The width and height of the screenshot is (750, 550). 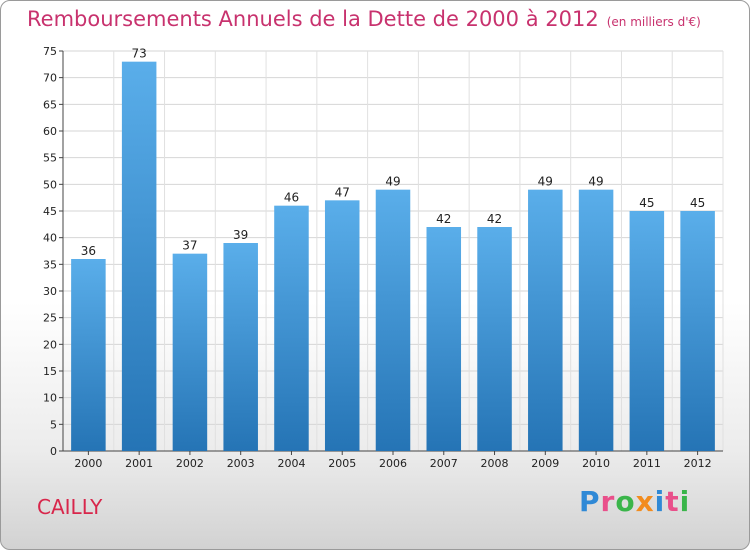 What do you see at coordinates (50, 211) in the screenshot?
I see `y-tick-label-45: 45` at bounding box center [50, 211].